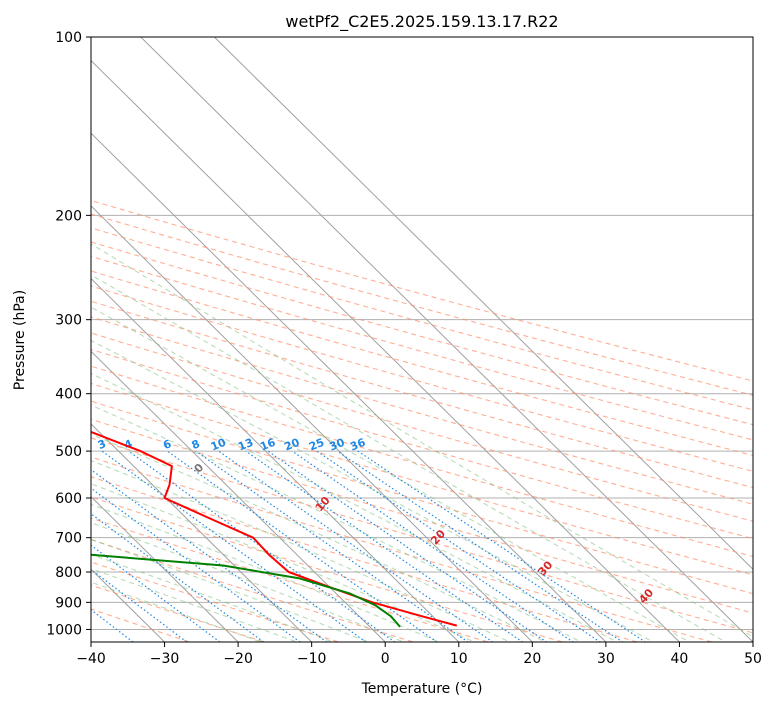 The width and height of the screenshot is (775, 708). What do you see at coordinates (68, 573) in the screenshot?
I see `y-tick-label: 800` at bounding box center [68, 573].